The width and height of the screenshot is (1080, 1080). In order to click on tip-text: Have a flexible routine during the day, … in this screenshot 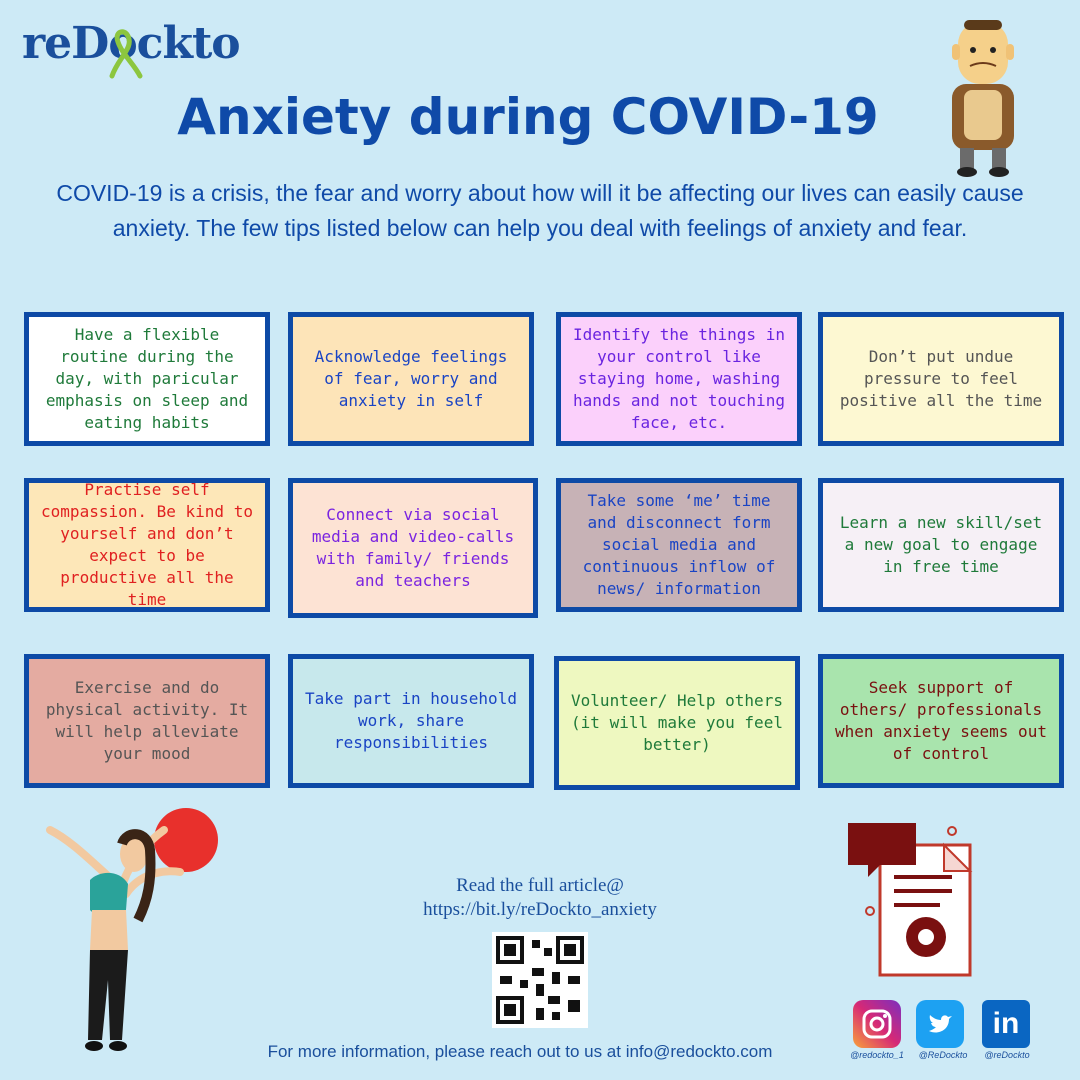, I will do `click(147, 378)`.